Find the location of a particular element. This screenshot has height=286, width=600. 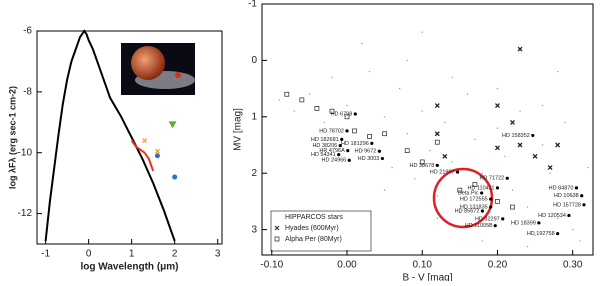

x-axis-label: B - V [mag] is located at coordinates (427, 277).